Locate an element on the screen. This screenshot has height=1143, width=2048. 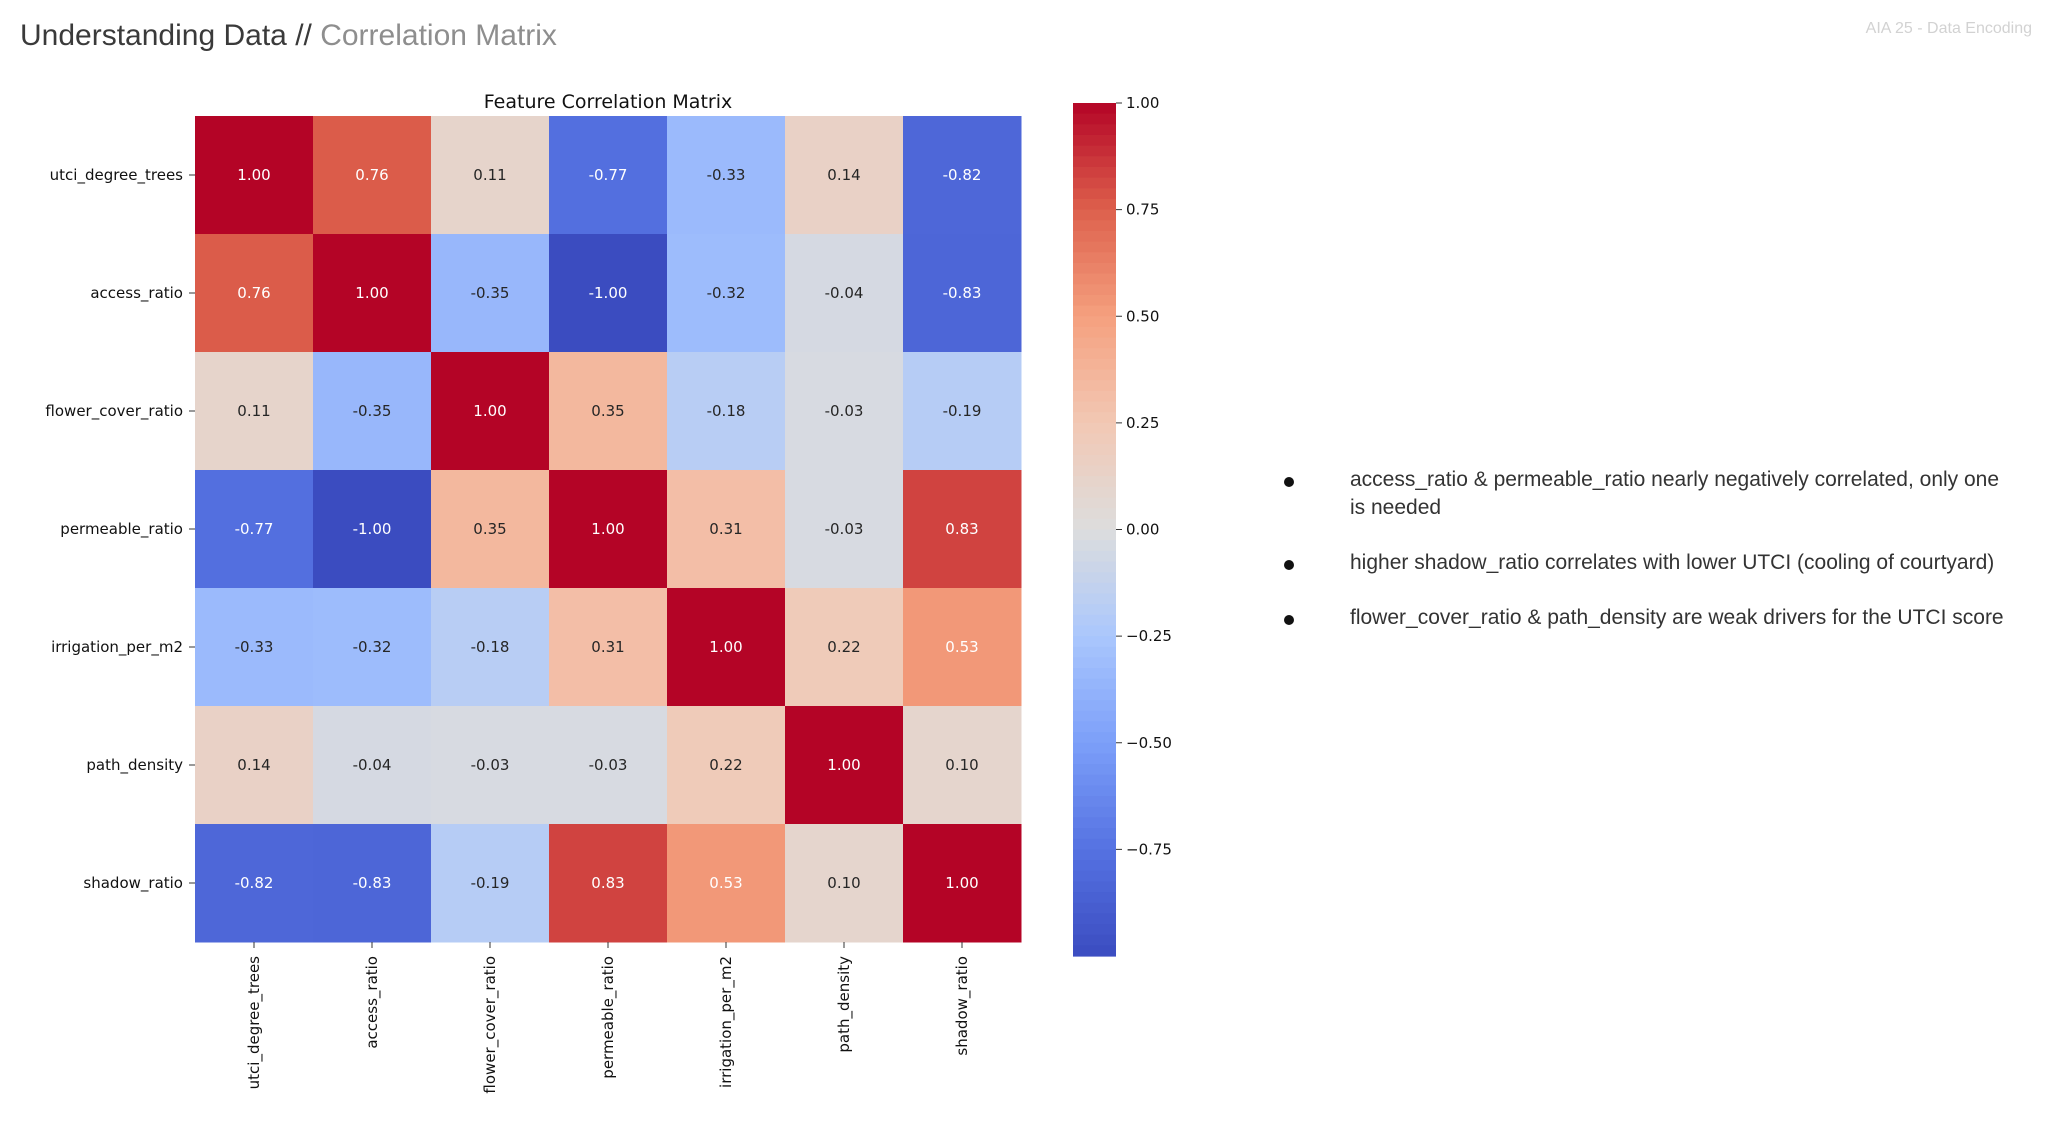
course-tag: AIA 25 - Data Encoding is located at coordinates (1948, 28).